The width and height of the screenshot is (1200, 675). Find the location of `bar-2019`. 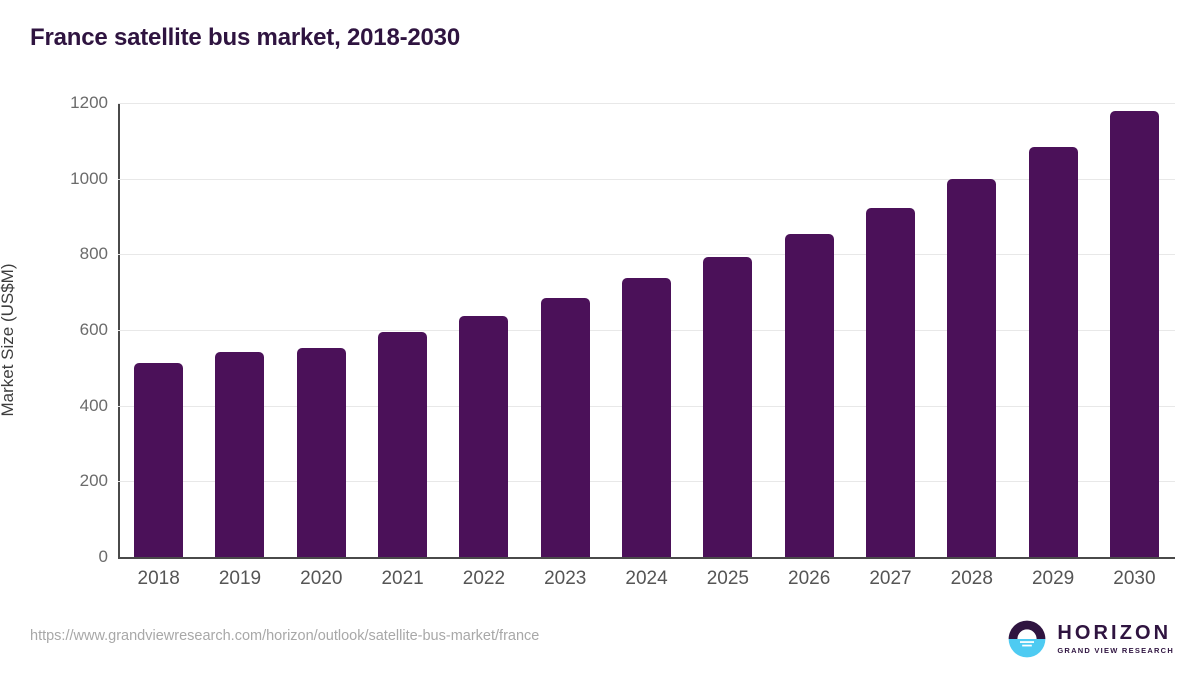

bar-2019 is located at coordinates (240, 454).